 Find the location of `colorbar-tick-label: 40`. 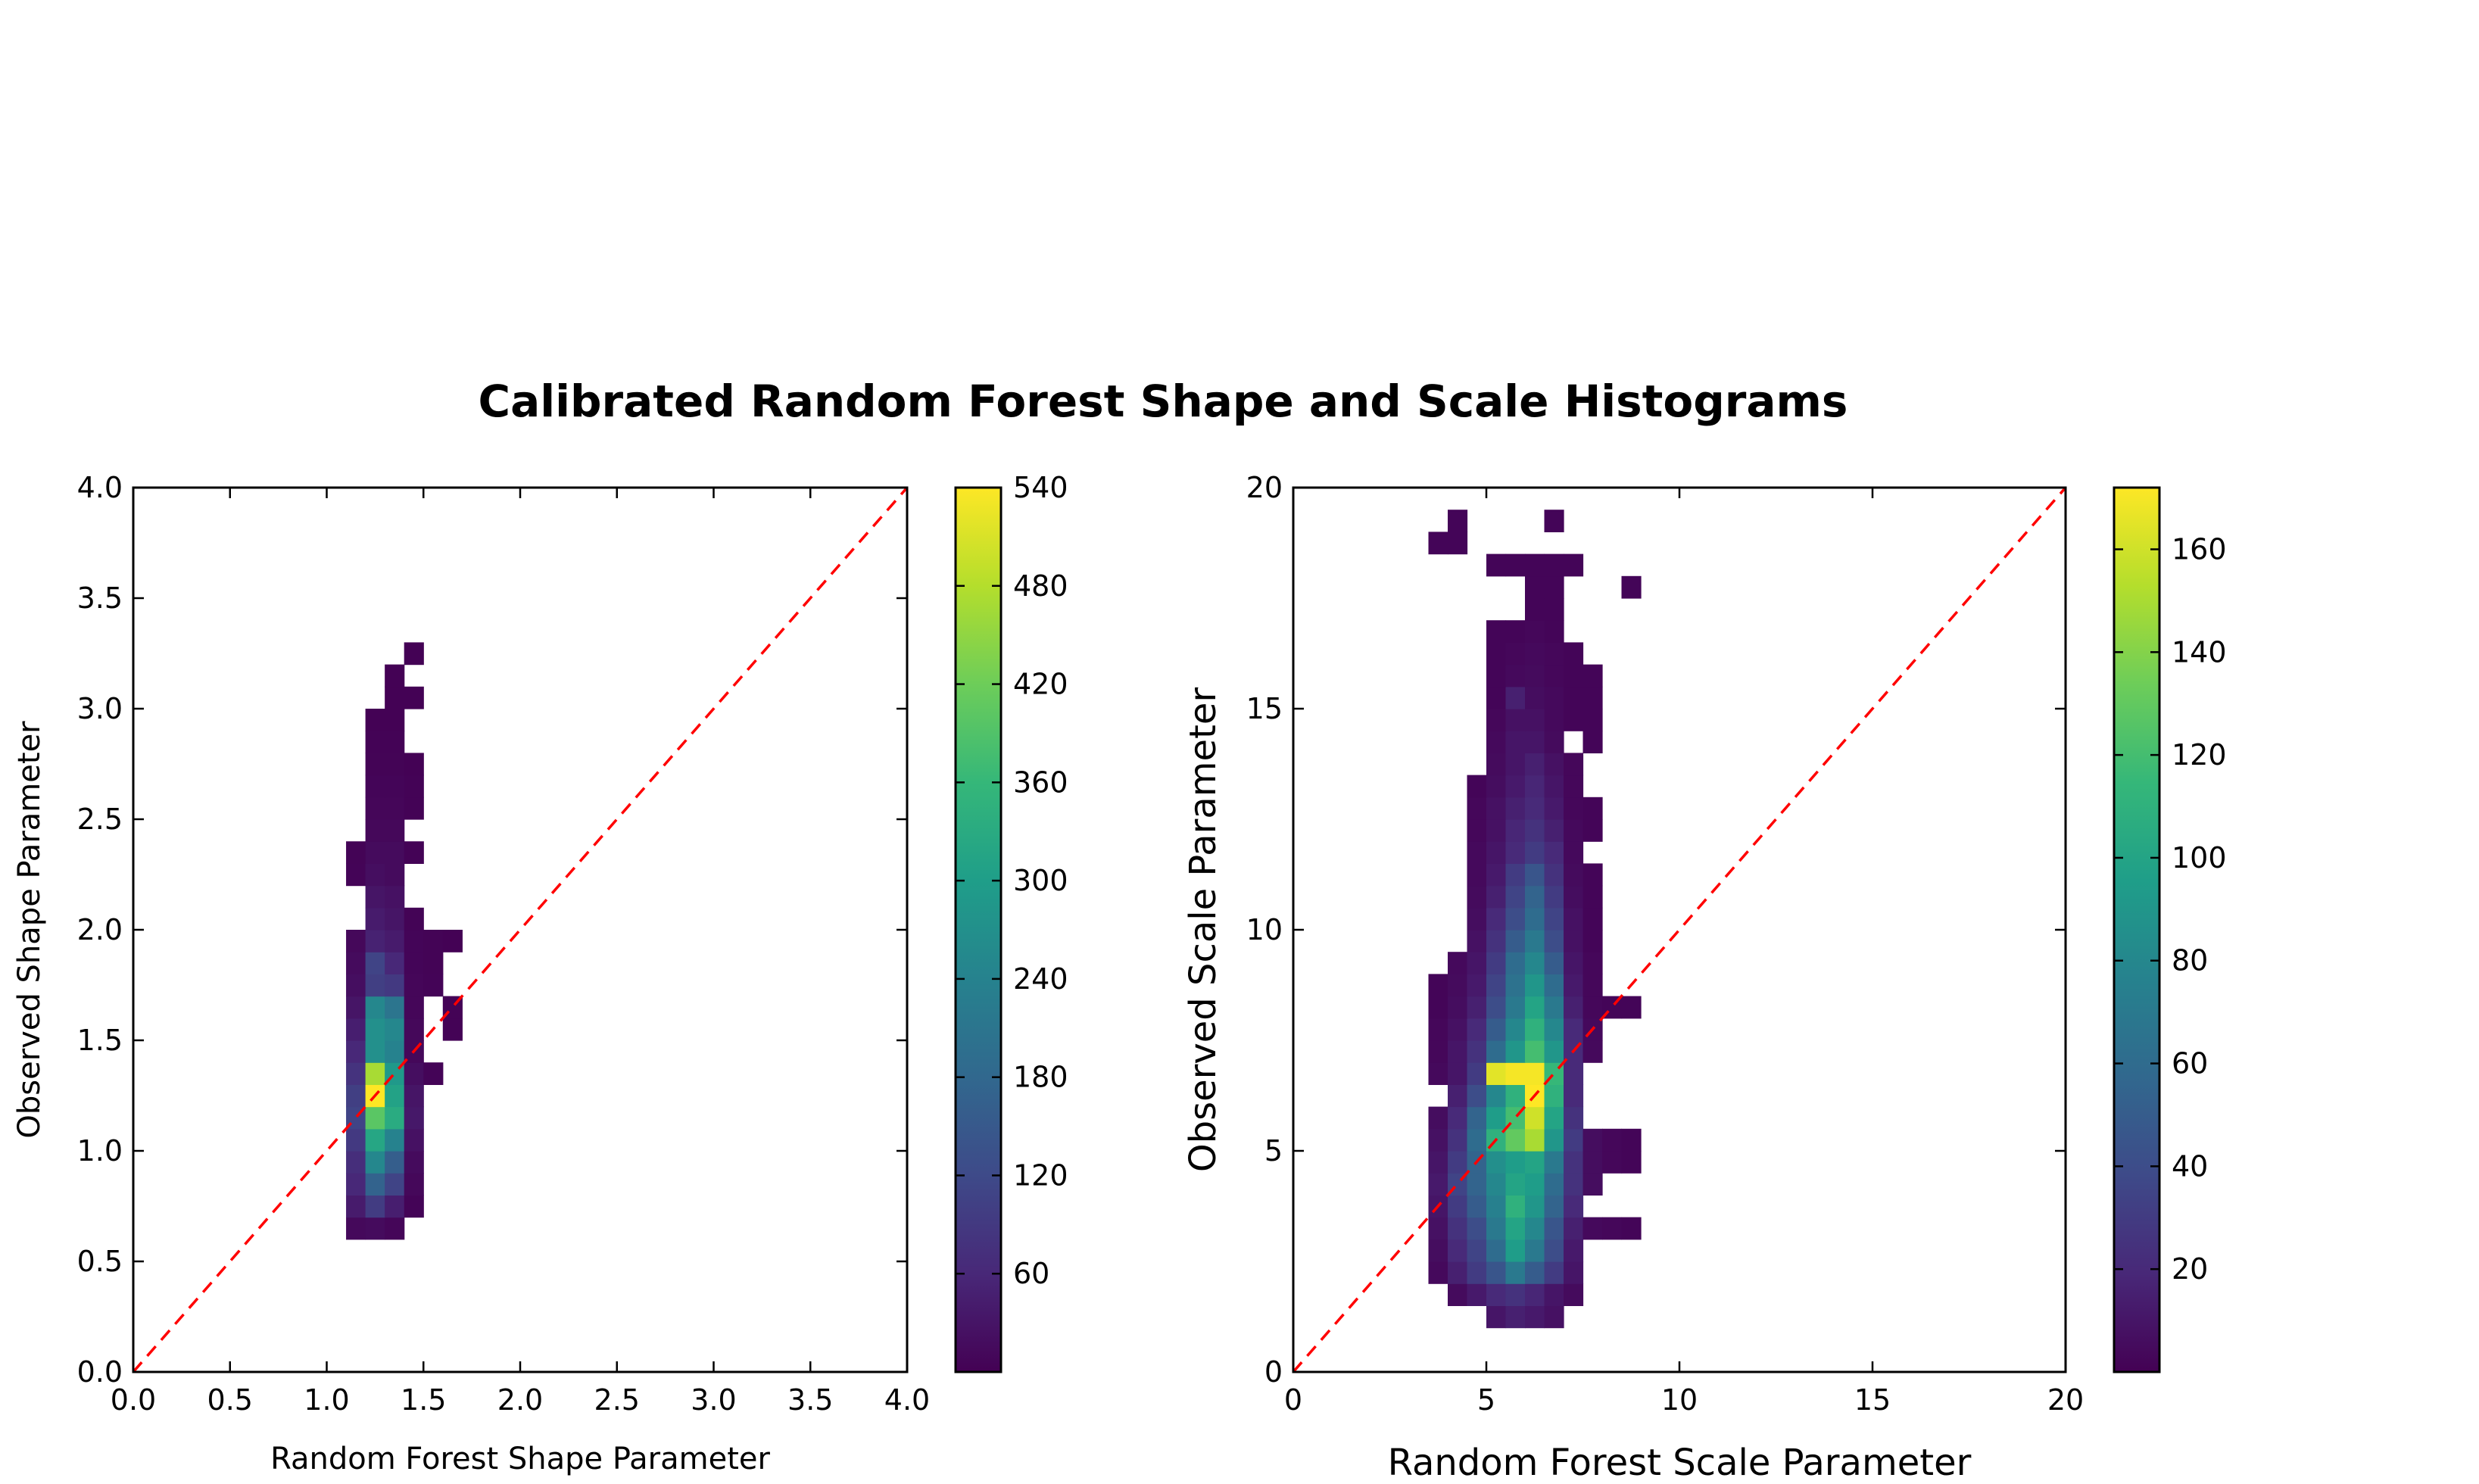

colorbar-tick-label: 40 is located at coordinates (2190, 1166).